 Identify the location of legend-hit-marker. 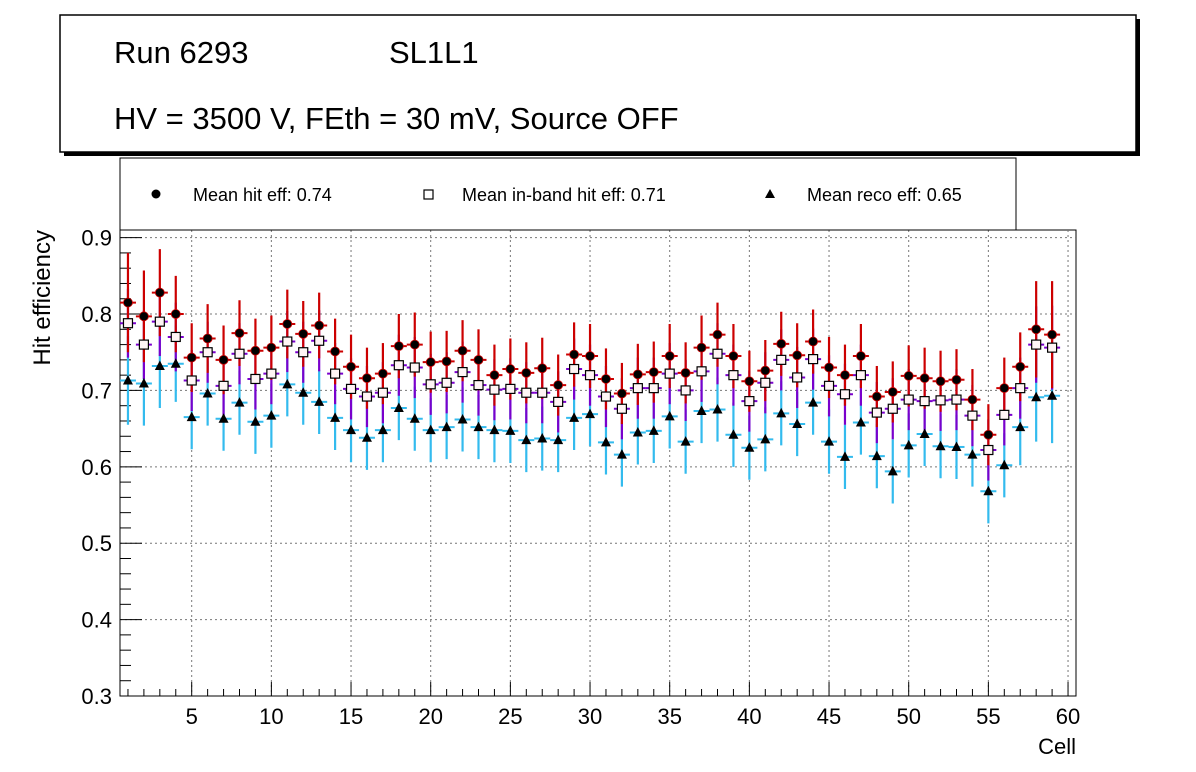
(156, 194).